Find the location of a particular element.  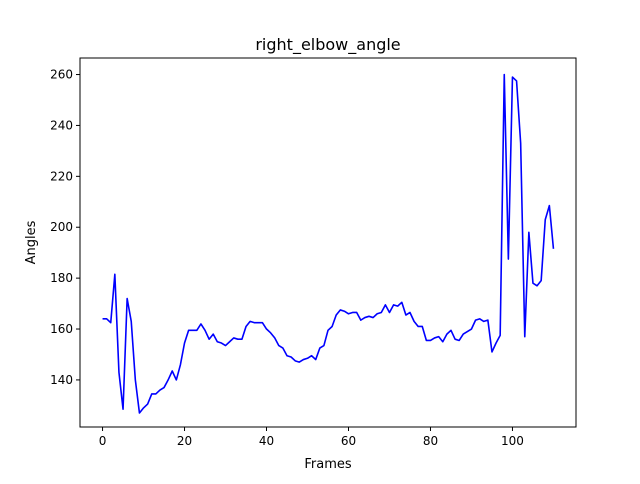

y-tick-label: 260 is located at coordinates (61, 75).